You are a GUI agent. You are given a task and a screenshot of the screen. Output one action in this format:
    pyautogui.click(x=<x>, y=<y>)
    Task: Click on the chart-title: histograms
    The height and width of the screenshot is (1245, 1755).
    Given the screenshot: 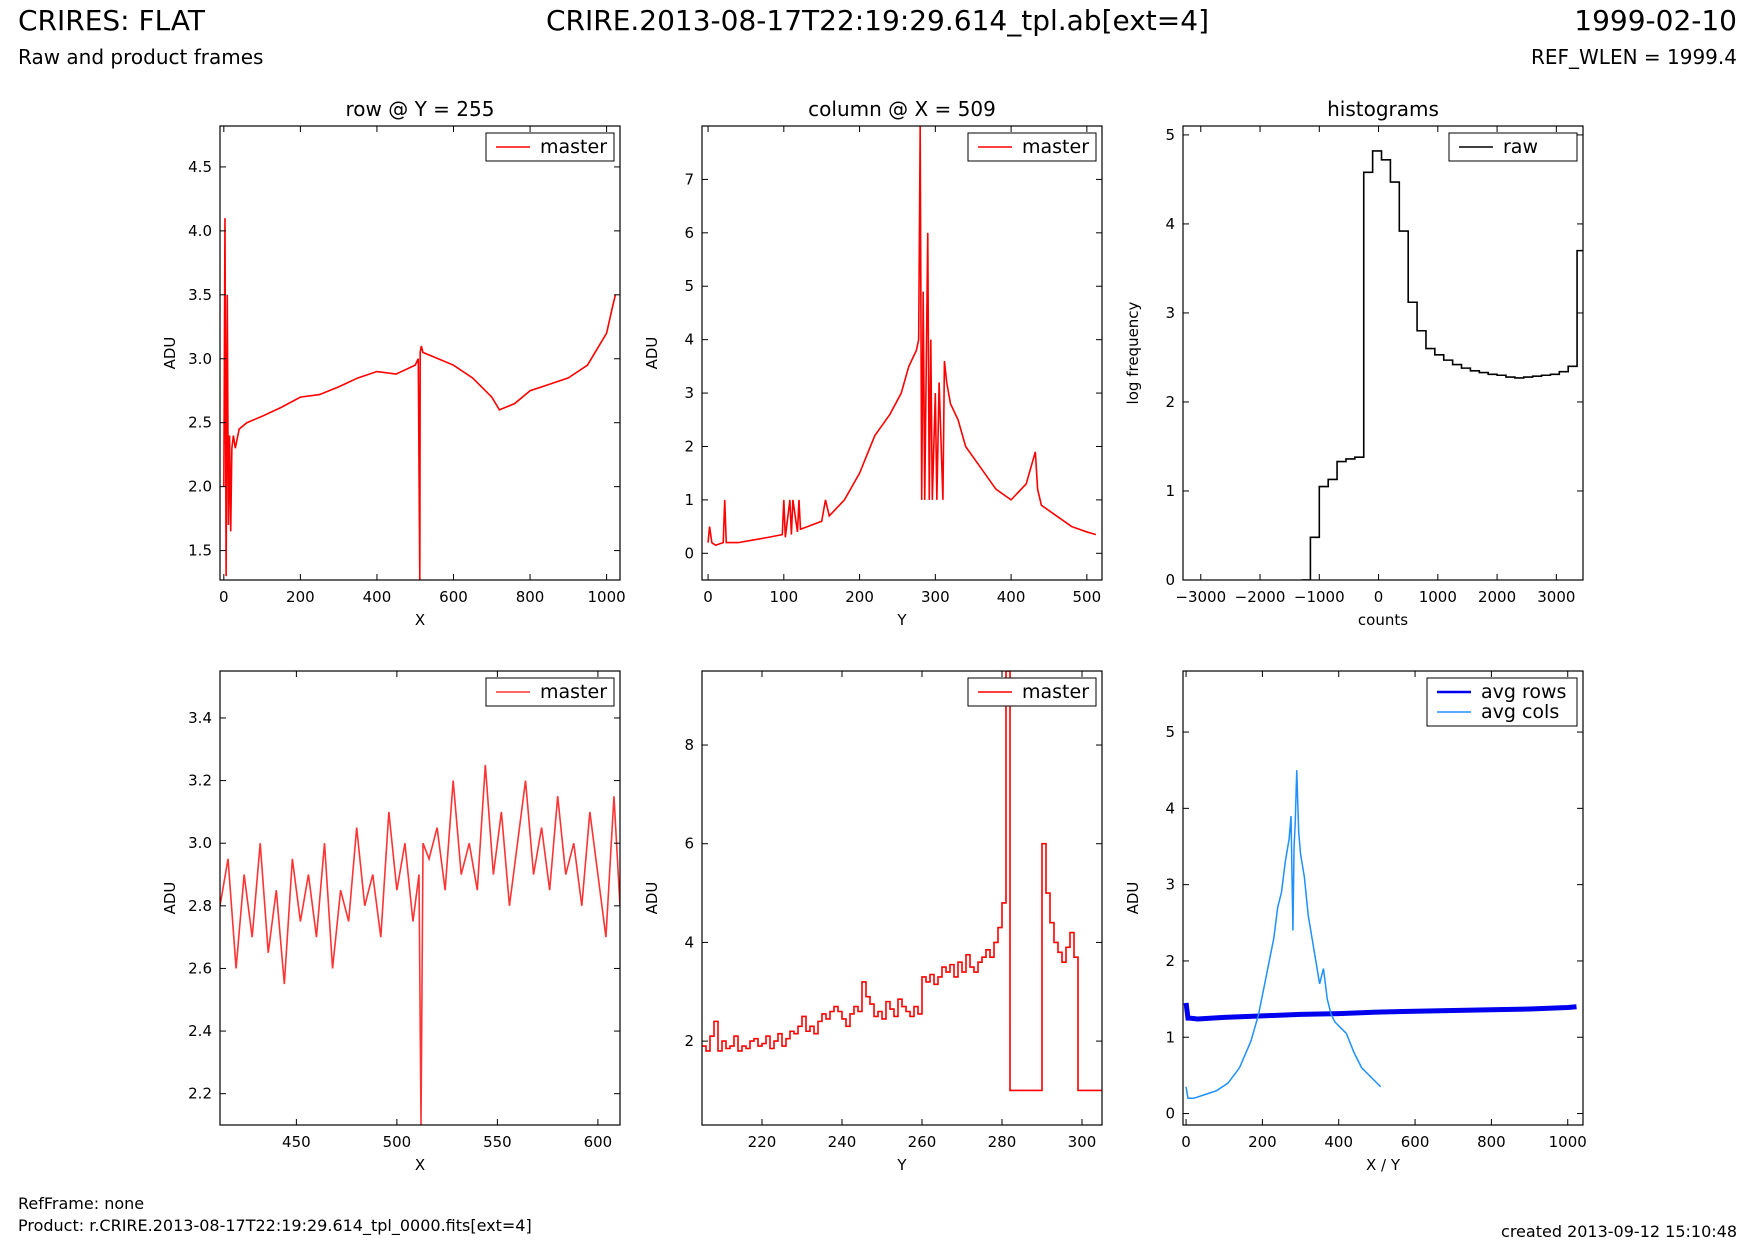 What is the action you would take?
    pyautogui.click(x=1383, y=109)
    